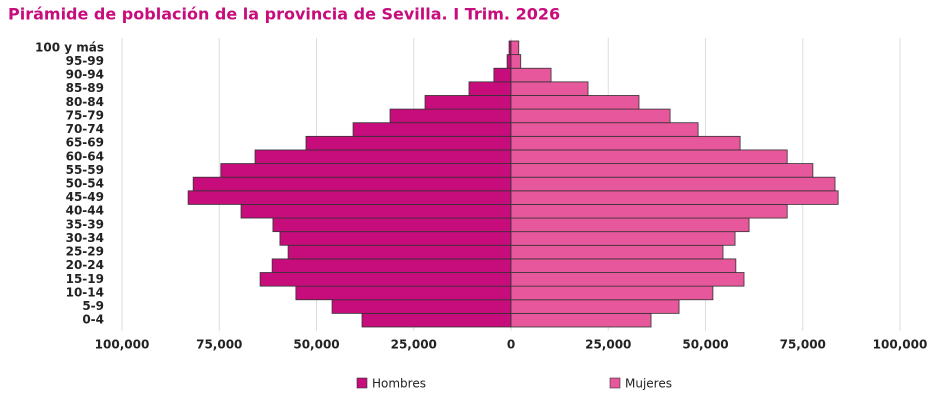  Describe the element at coordinates (85, 102) in the screenshot. I see `y-tick-label: 80-84` at that location.